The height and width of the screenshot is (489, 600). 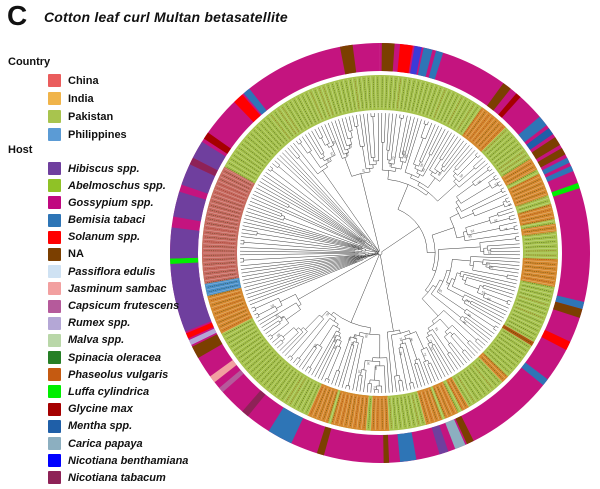 What do you see at coordinates (76, 254) in the screenshot?
I see `legend-label: NA` at bounding box center [76, 254].